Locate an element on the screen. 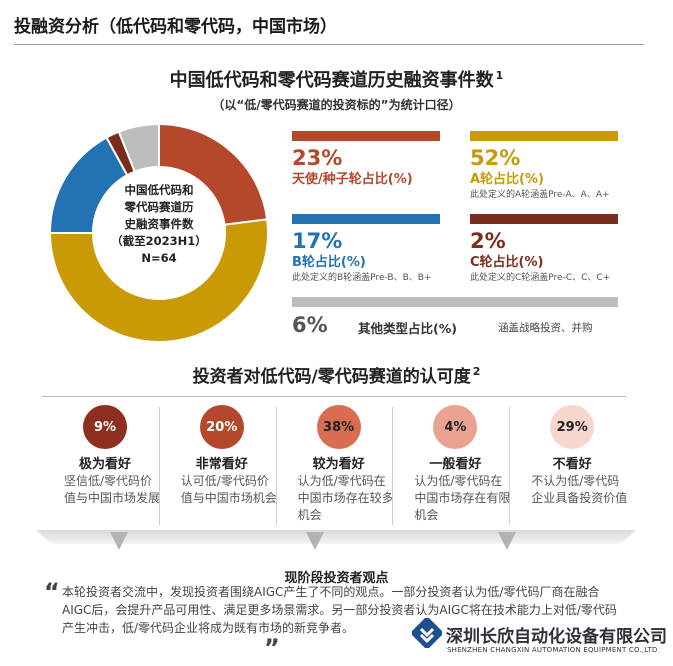 Image resolution: width=673 pixels, height=666 pixels. donut-center-total: N=64 is located at coordinates (159, 258).